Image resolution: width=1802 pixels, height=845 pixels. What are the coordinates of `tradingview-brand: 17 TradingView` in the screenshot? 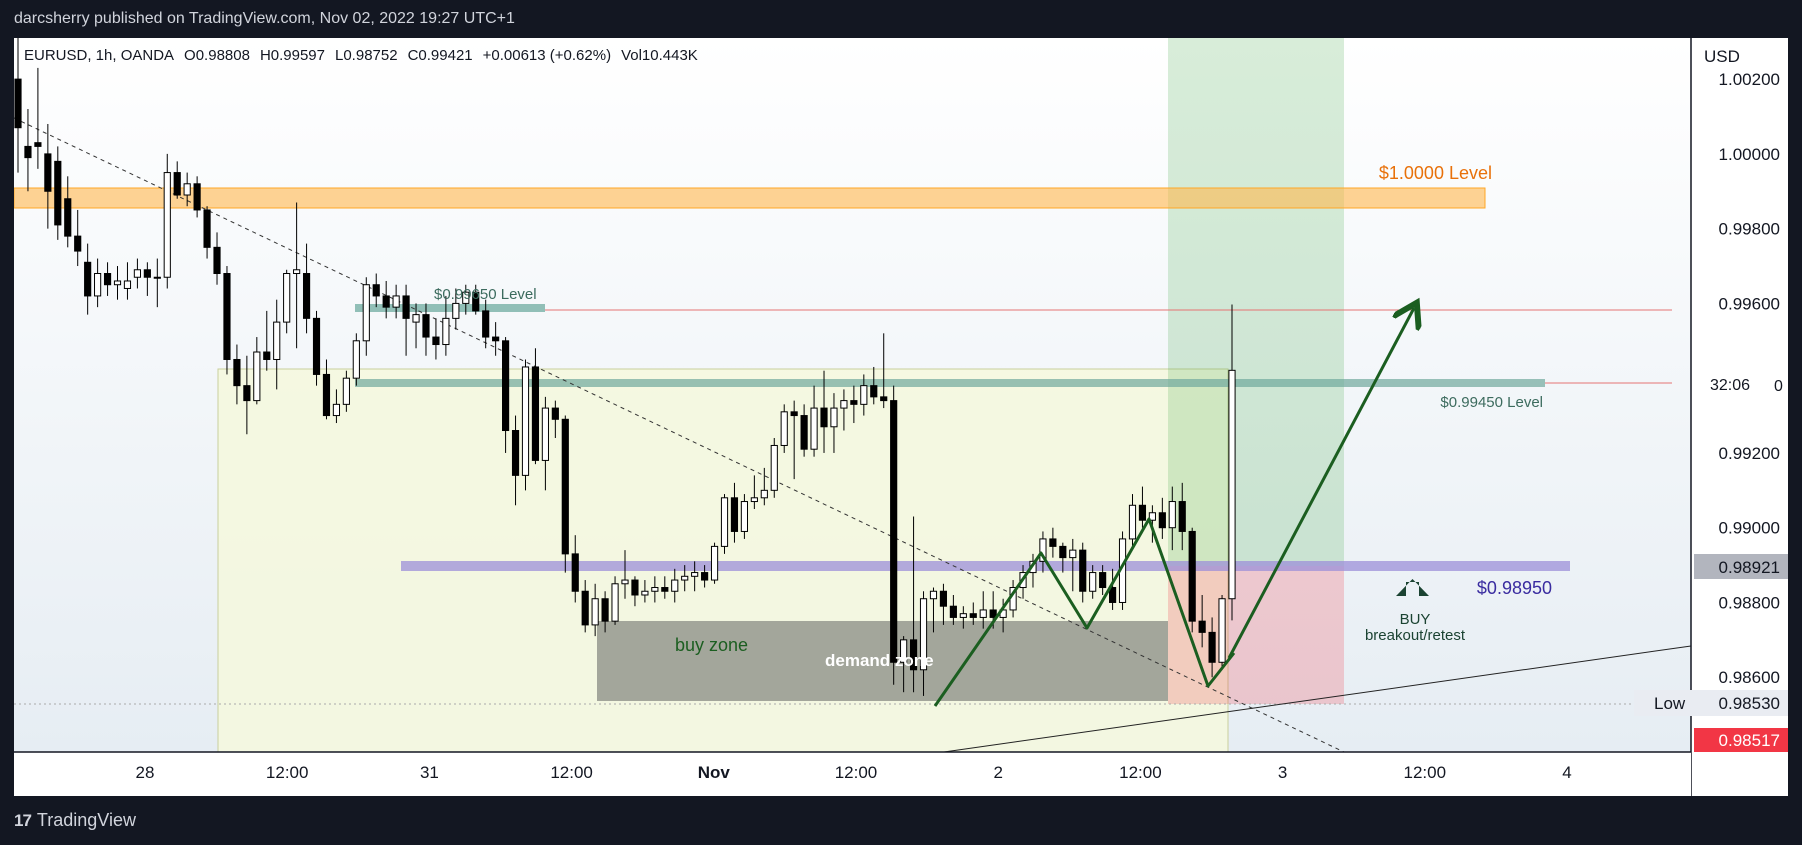 It's located at (75, 820).